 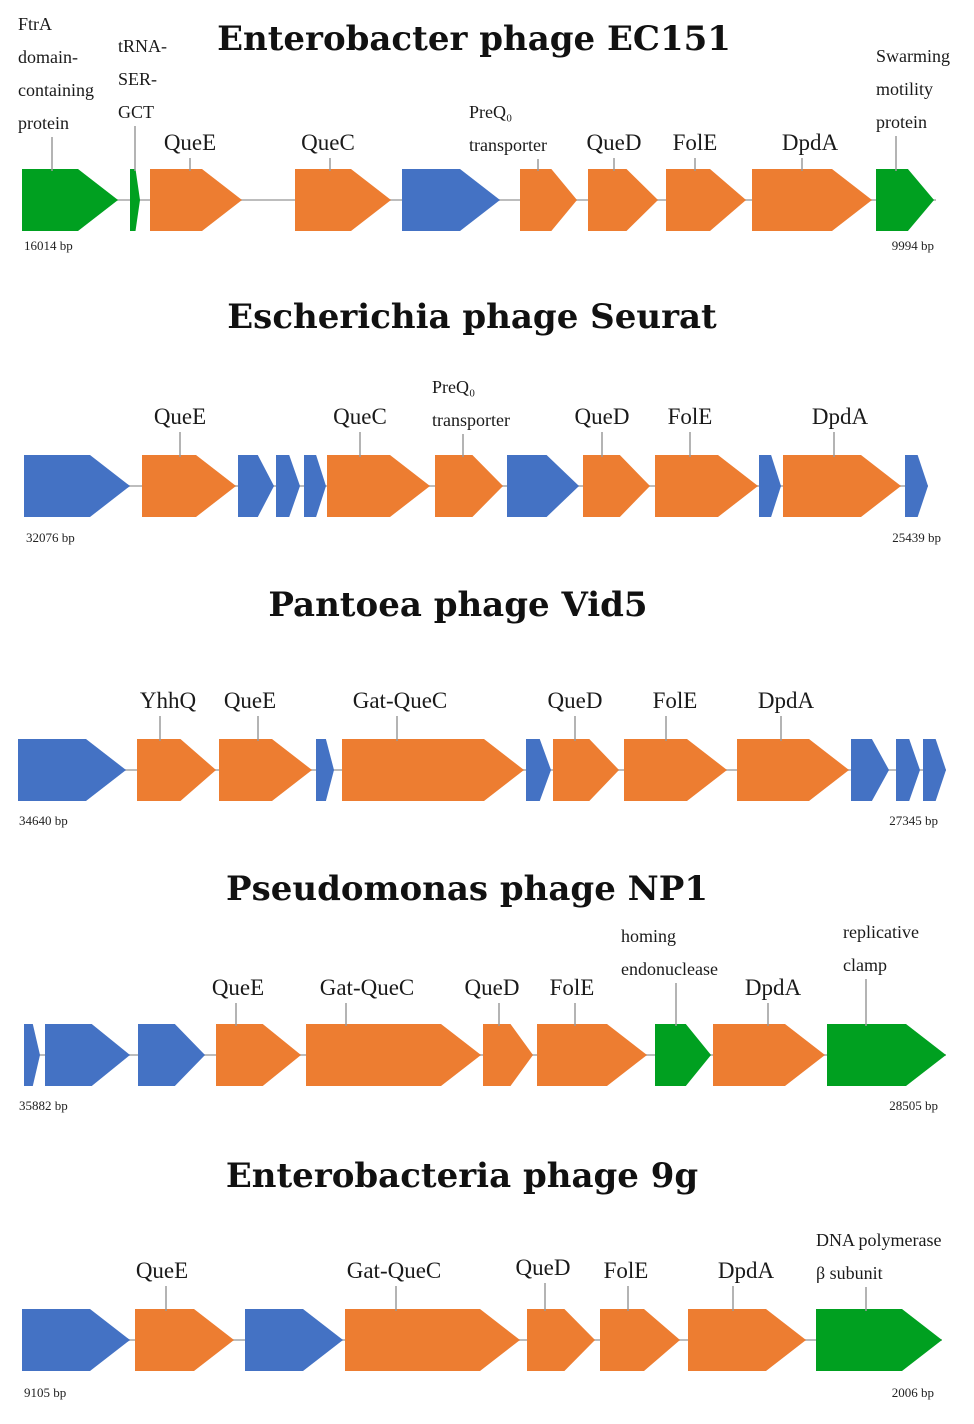 What do you see at coordinates (457, 605) in the screenshot?
I see `phage-title: Pantoea phage Vid5` at bounding box center [457, 605].